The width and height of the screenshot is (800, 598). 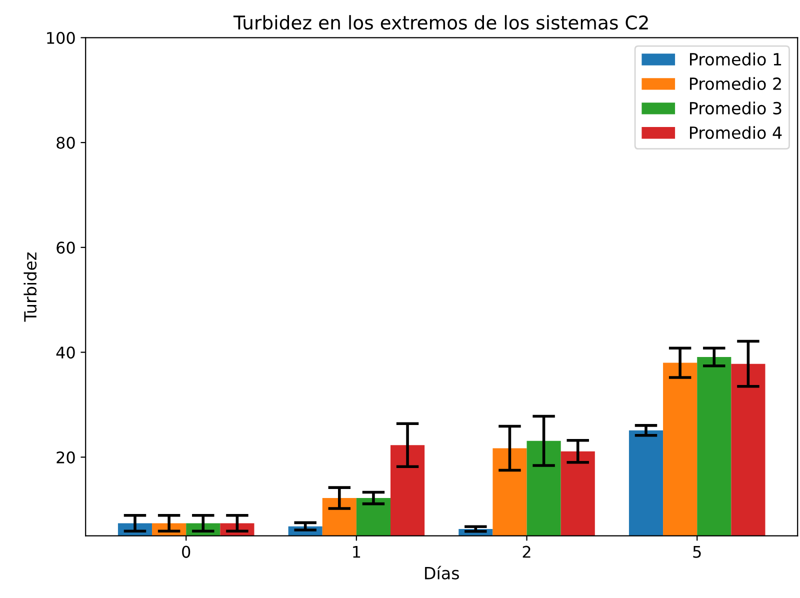 What do you see at coordinates (736, 59) in the screenshot?
I see `legend-label: Promedio 1` at bounding box center [736, 59].